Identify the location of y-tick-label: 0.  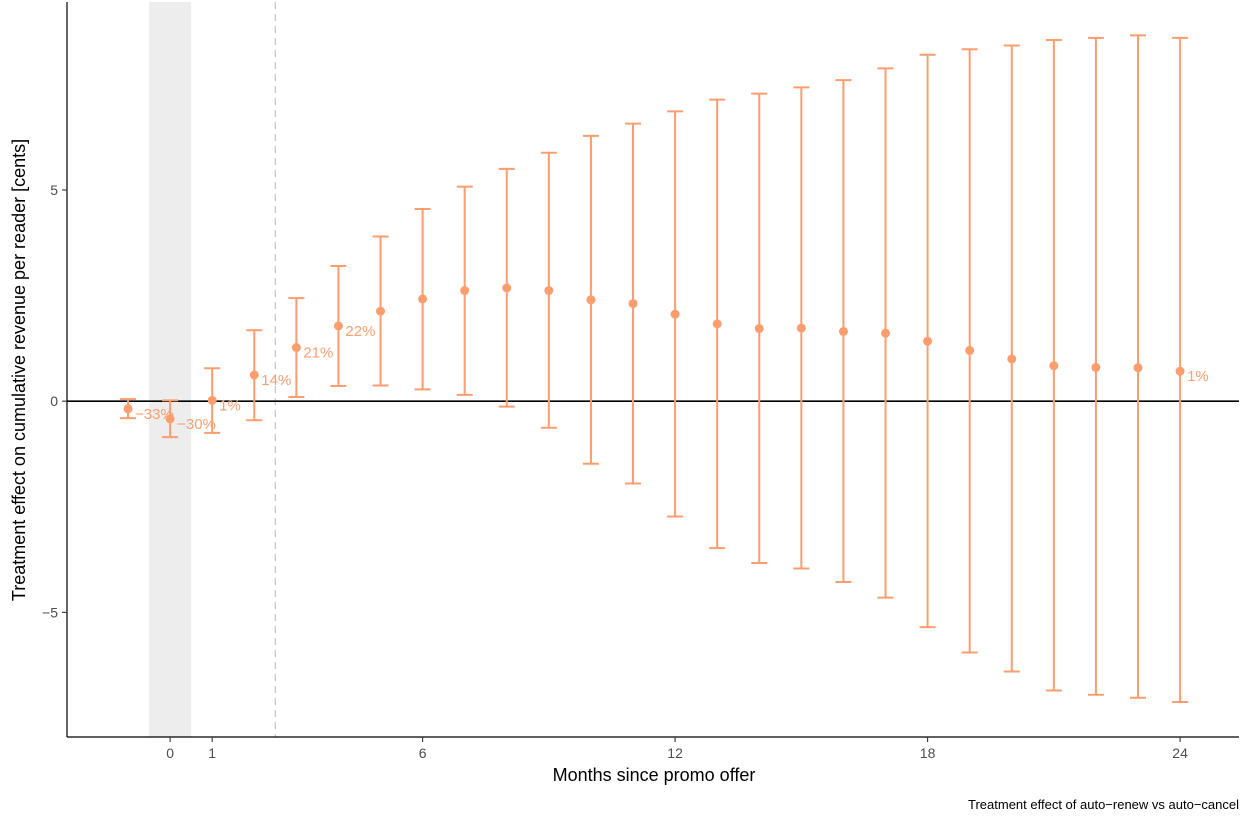
(54, 401).